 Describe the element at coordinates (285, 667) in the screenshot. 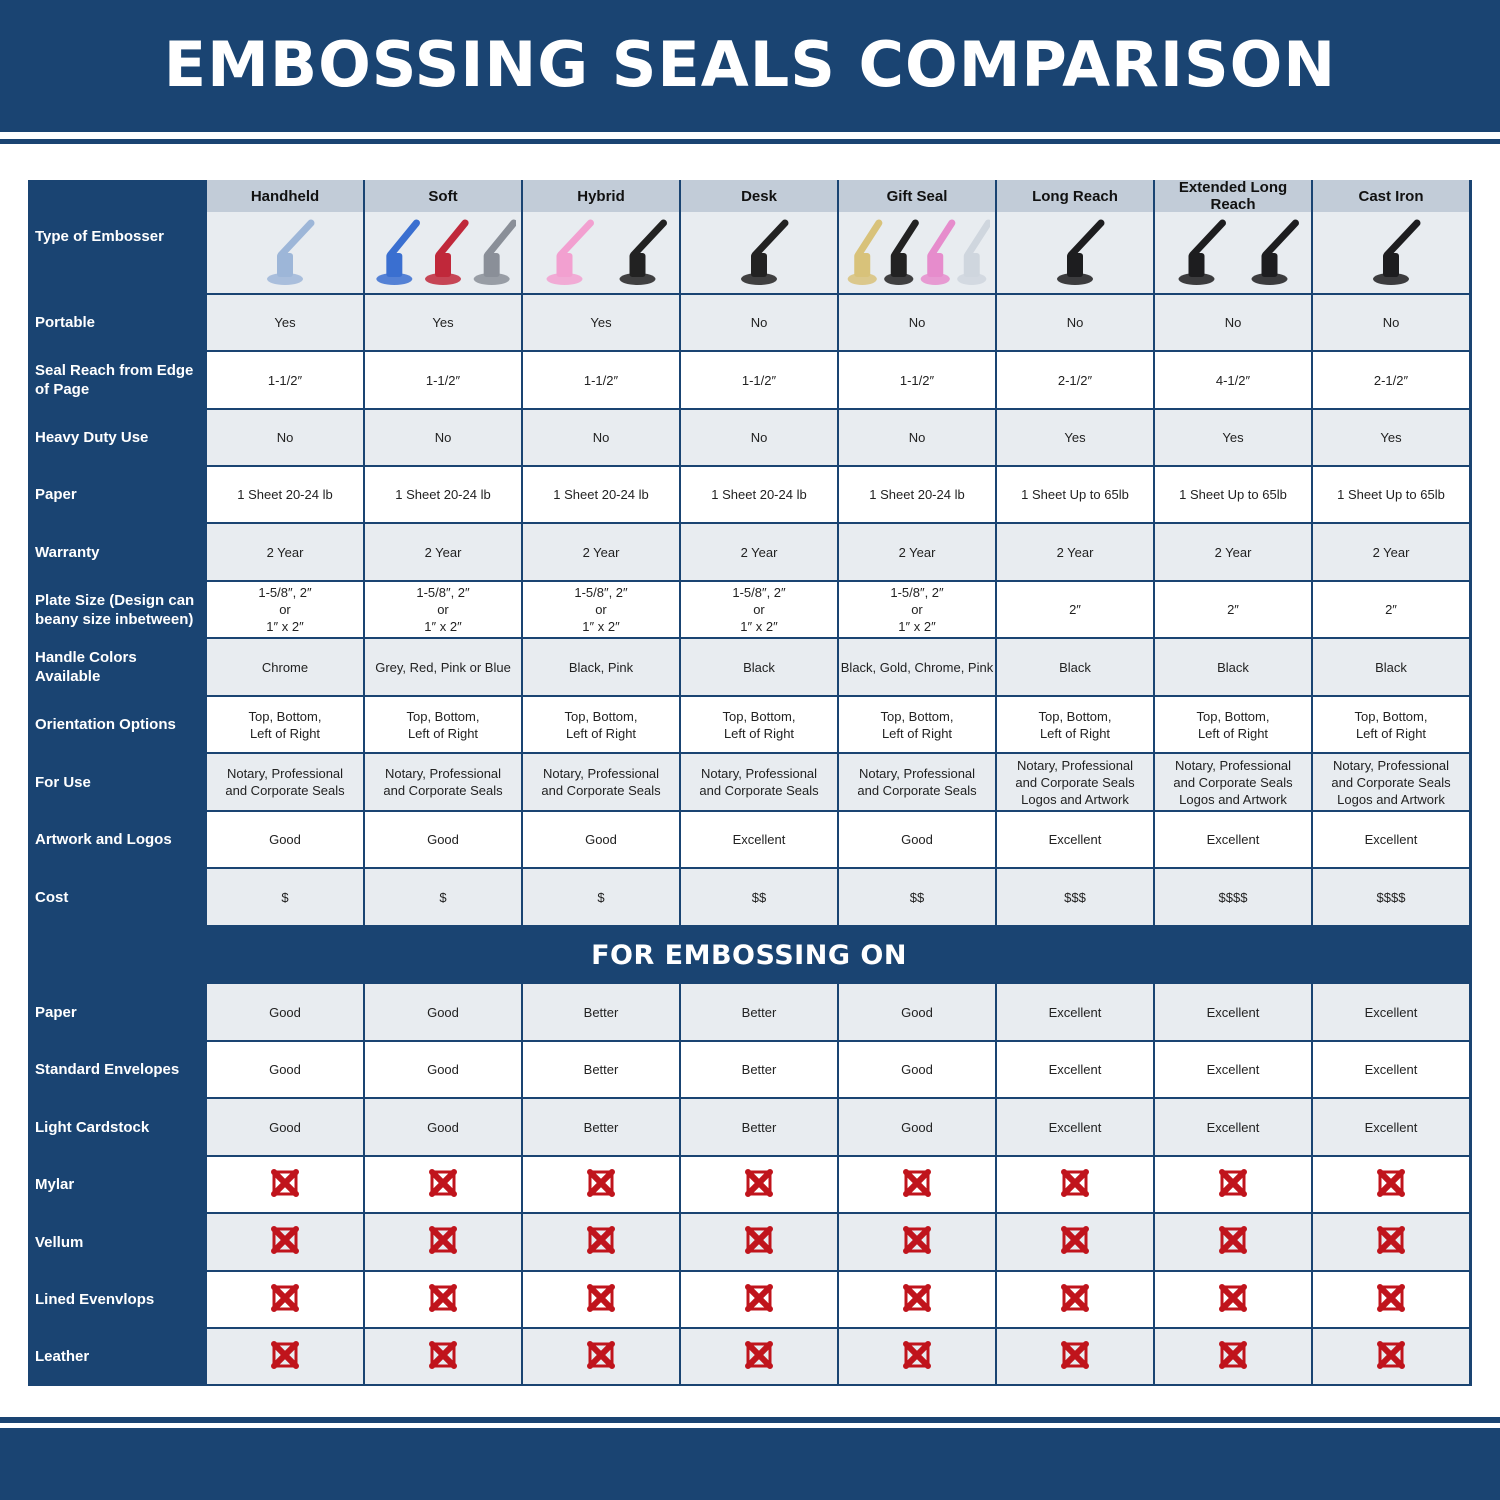

I see `table-cell: Chrome` at that location.